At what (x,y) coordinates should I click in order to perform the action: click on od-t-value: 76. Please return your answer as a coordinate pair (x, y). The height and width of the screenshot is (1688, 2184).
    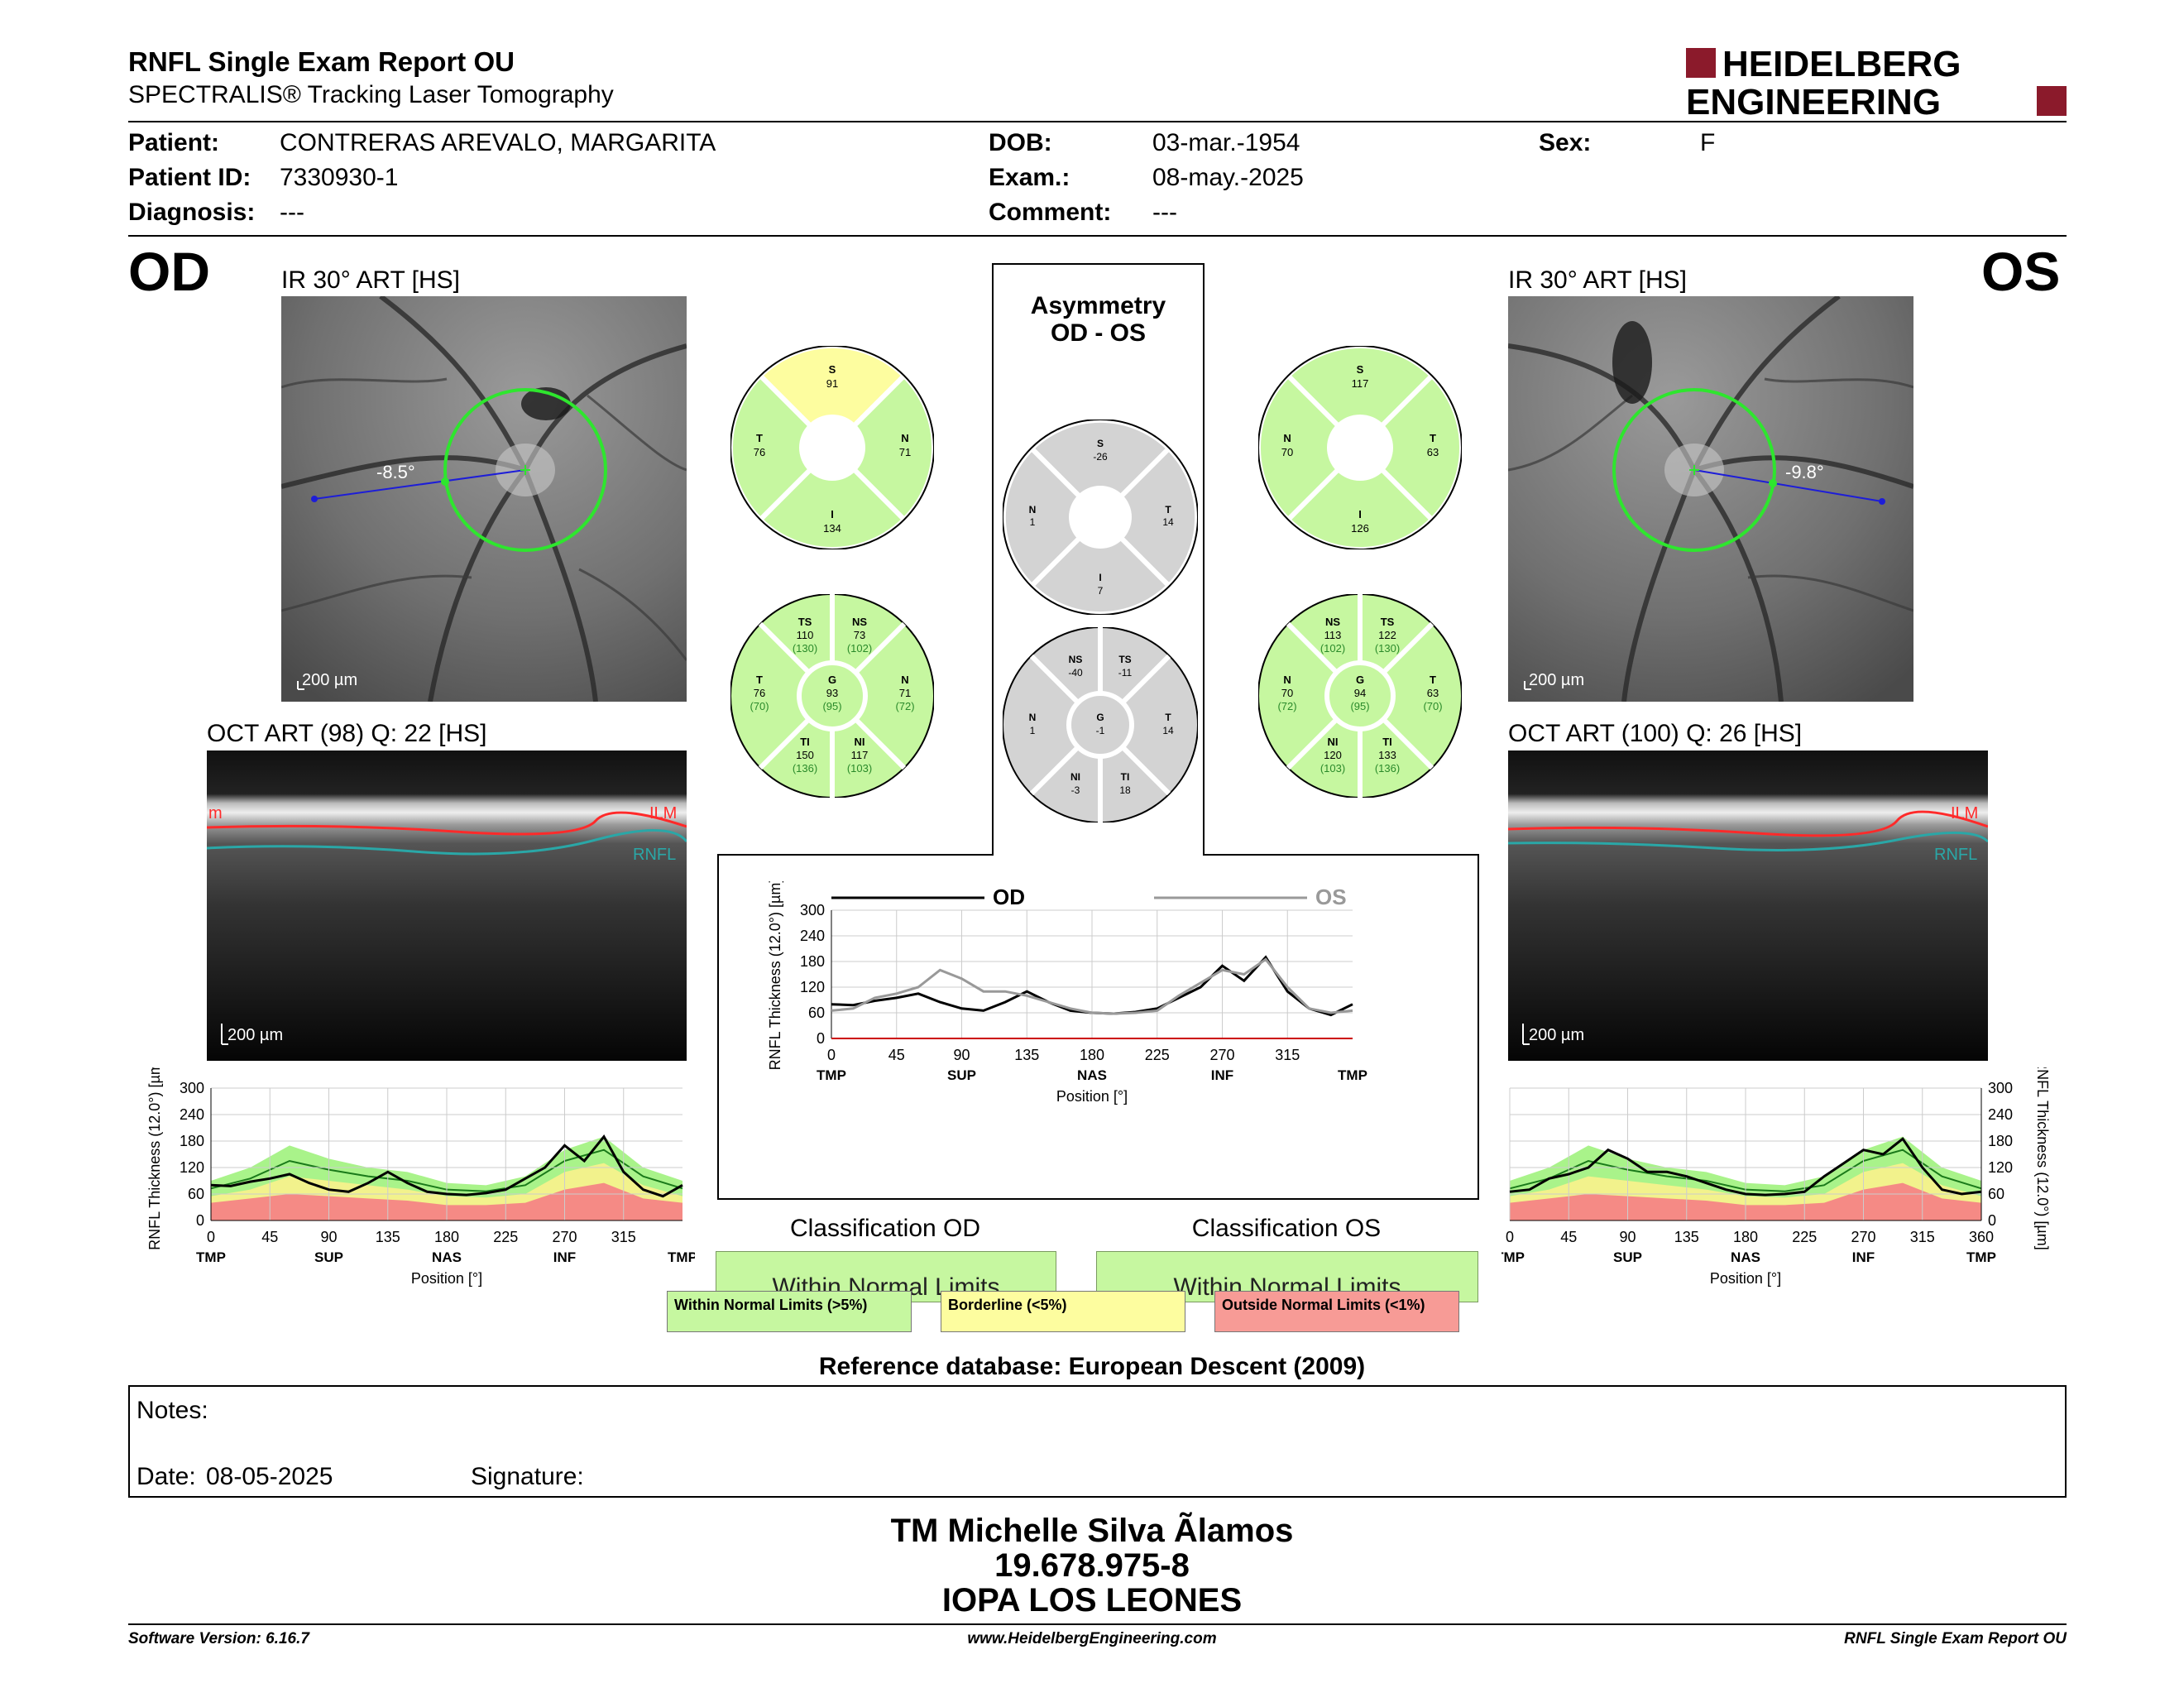
    Looking at the image, I should click on (759, 452).